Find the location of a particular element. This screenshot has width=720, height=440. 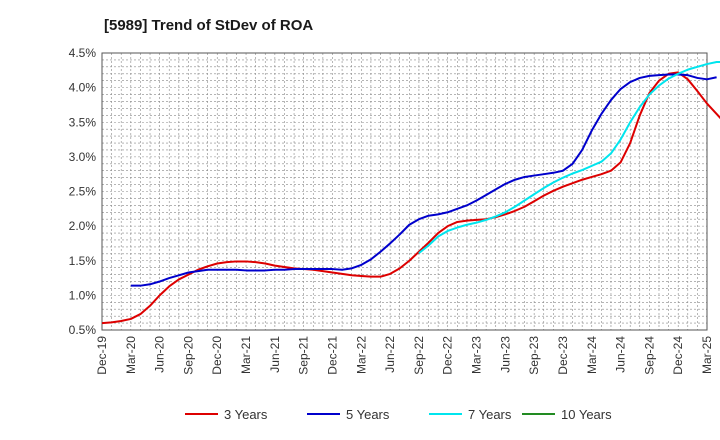

y-tick-label: 3.0% is located at coordinates (83, 157).